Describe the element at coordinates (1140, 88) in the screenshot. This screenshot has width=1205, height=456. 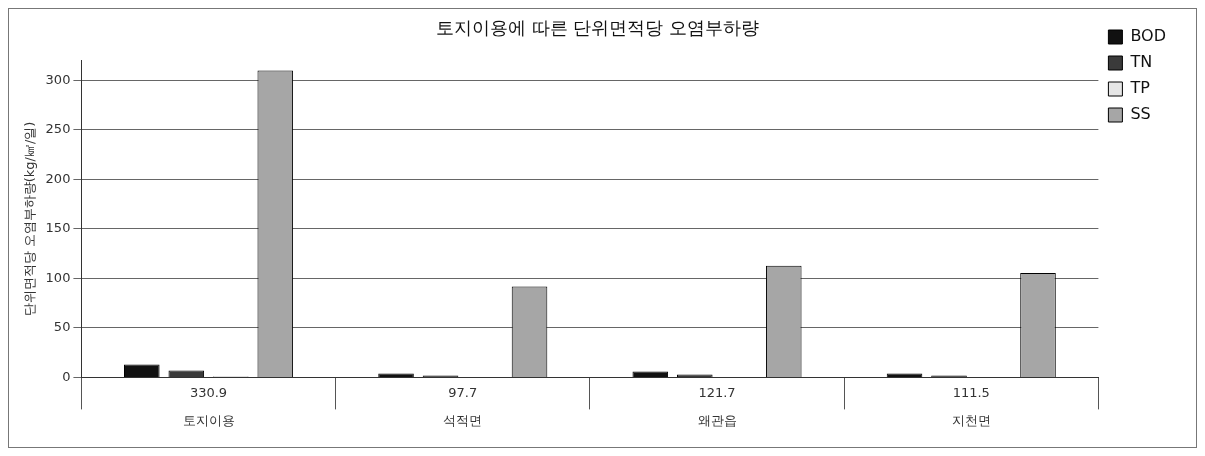
I see `legend-label: TP` at that location.